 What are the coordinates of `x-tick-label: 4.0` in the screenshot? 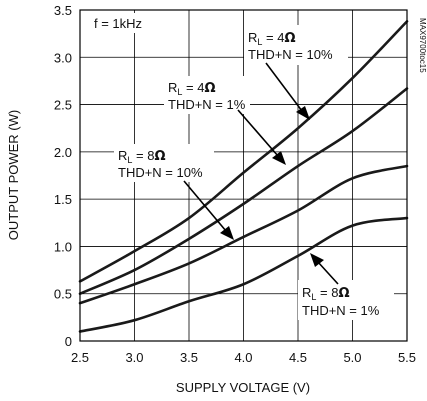 It's located at (243, 357).